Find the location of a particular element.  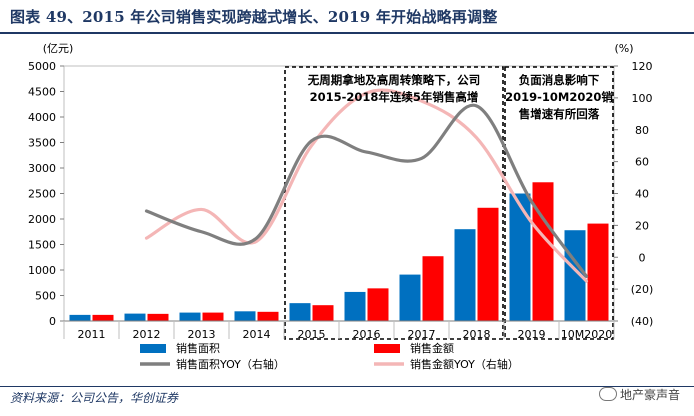

x-axis-tick-label: 2017 is located at coordinates (422, 334).